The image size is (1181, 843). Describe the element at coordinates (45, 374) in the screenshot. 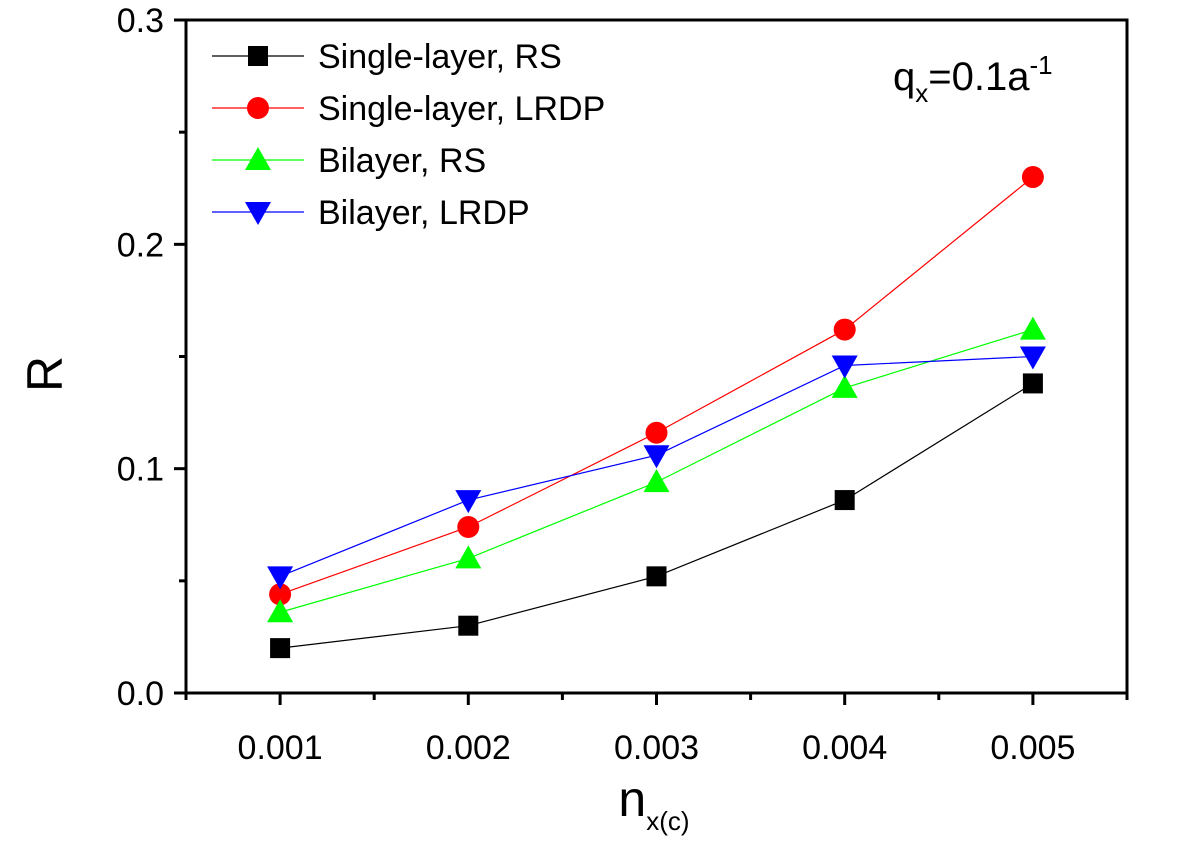

I see `y-axis-title: R` at that location.